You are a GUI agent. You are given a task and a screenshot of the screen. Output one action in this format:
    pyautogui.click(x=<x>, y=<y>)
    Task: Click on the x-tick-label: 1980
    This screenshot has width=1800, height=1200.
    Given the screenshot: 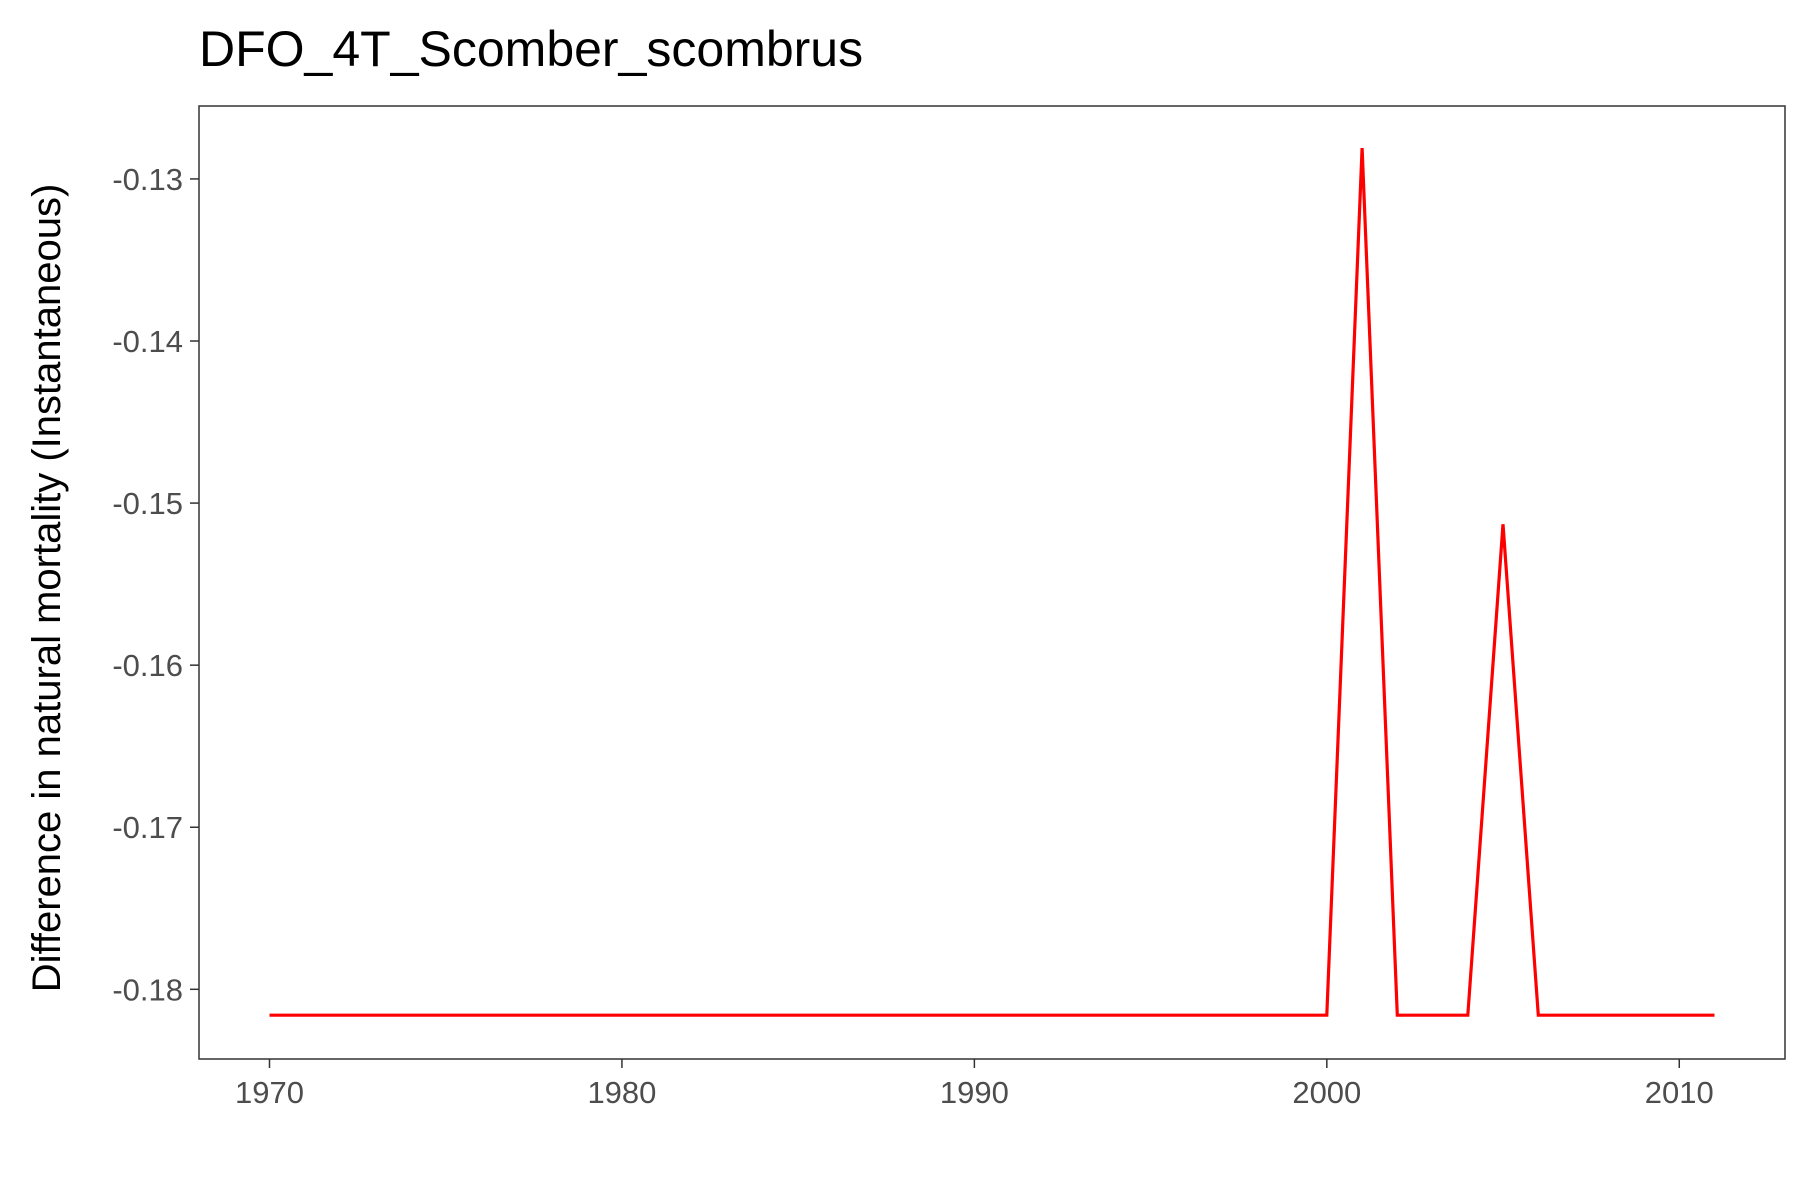 What is the action you would take?
    pyautogui.click(x=621, y=1092)
    